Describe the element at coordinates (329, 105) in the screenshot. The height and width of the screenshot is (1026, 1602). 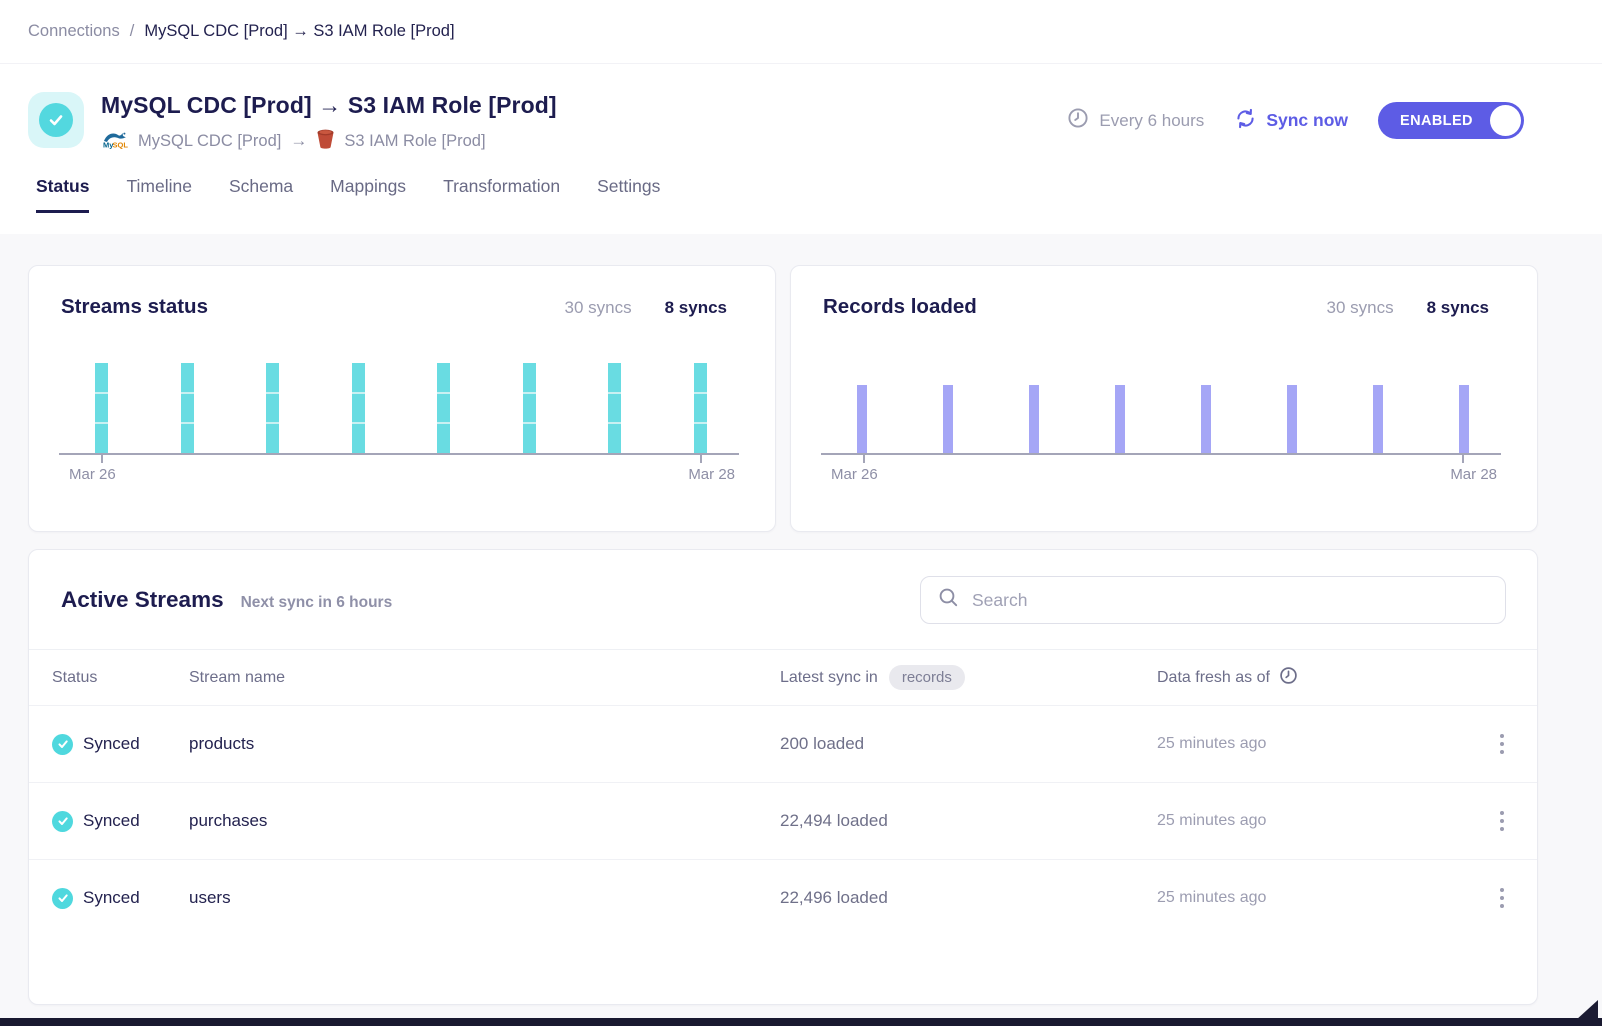
I see `page-title: MySQL CDC [Prod] → S3 IAM Role [Prod]` at that location.